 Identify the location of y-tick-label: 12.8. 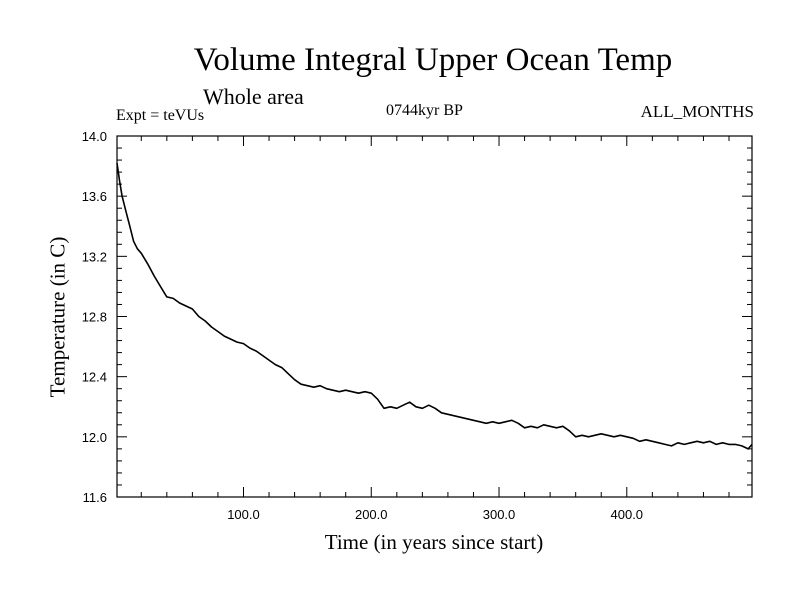
(94, 317).